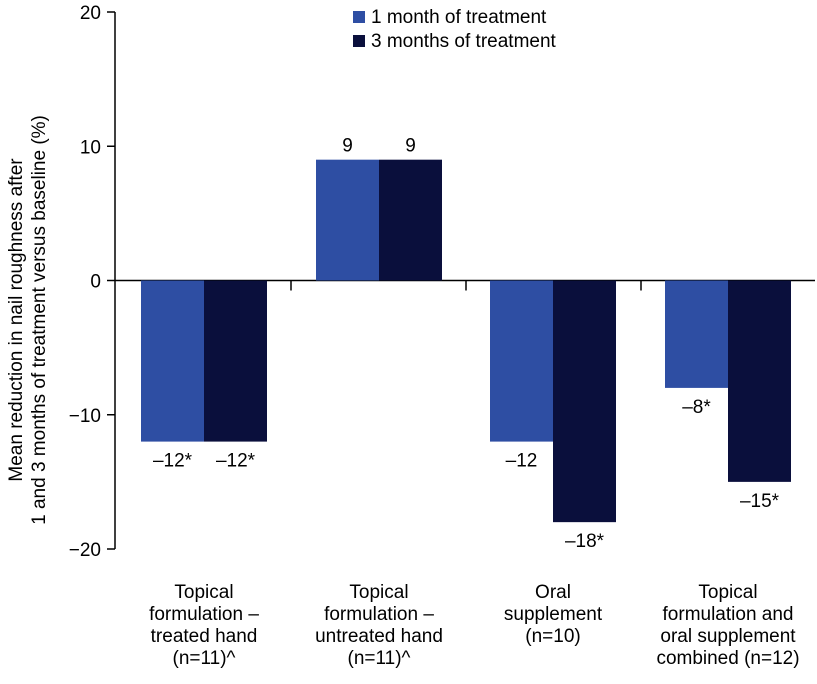 The height and width of the screenshot is (684, 817). Describe the element at coordinates (584, 401) in the screenshot. I see `bar-3-months-cat3` at that location.